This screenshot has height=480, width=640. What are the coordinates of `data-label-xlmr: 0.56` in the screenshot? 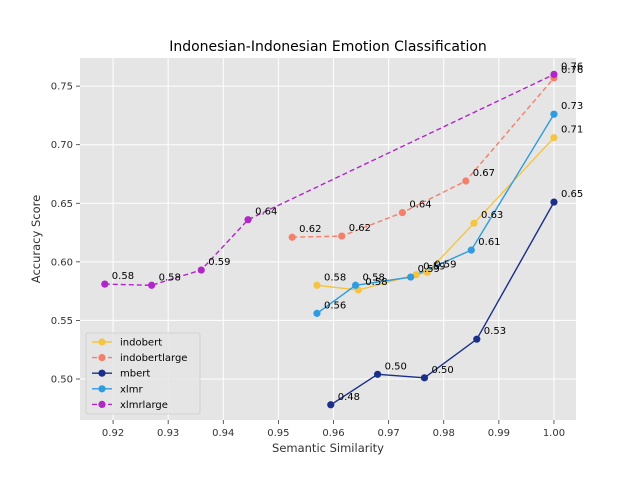 It's located at (335, 305).